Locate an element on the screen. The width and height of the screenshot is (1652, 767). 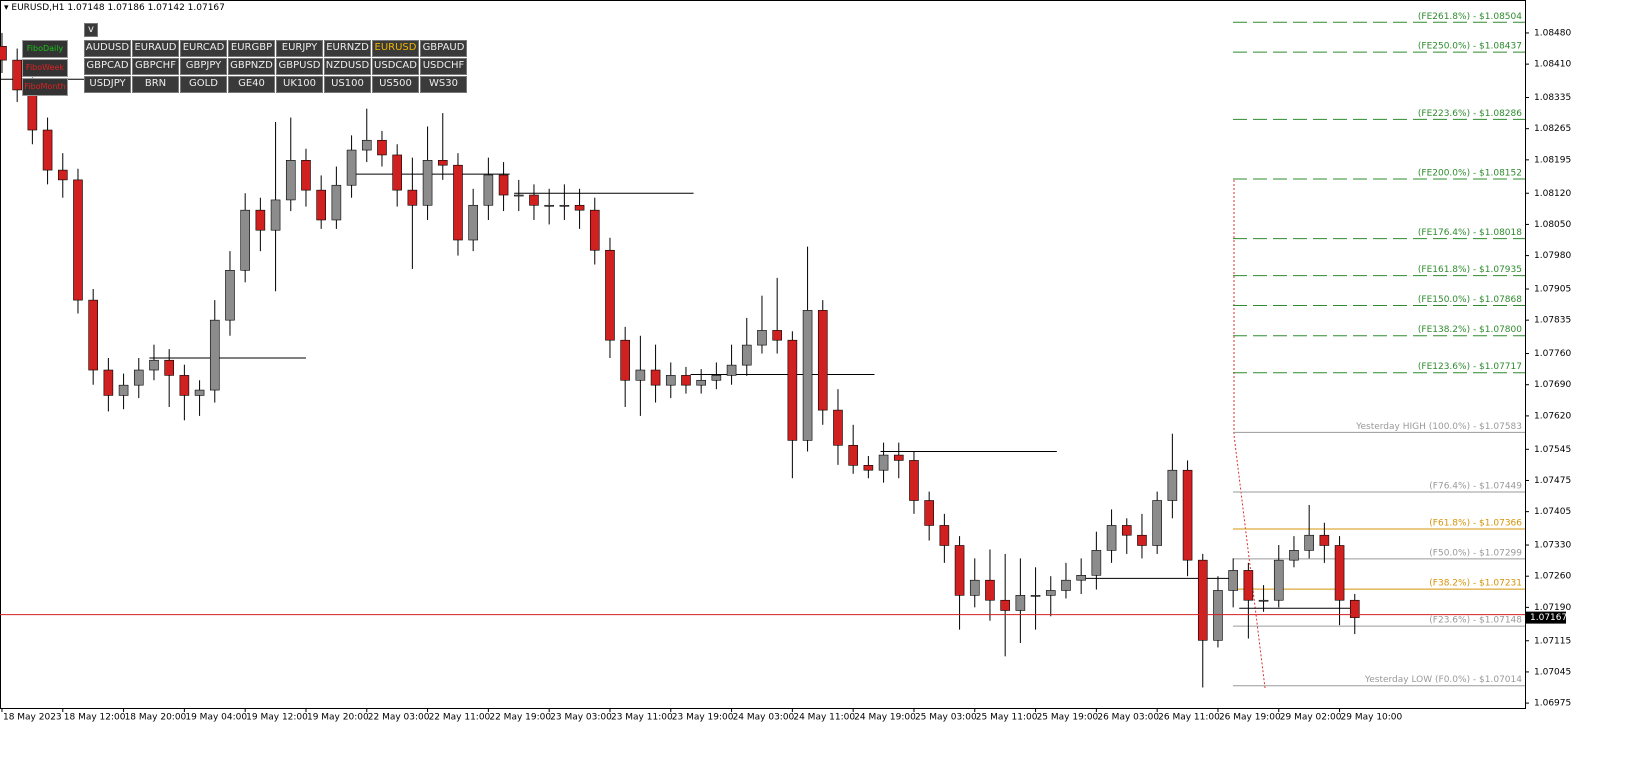
symbol-button: EURNZD is located at coordinates (347, 48).